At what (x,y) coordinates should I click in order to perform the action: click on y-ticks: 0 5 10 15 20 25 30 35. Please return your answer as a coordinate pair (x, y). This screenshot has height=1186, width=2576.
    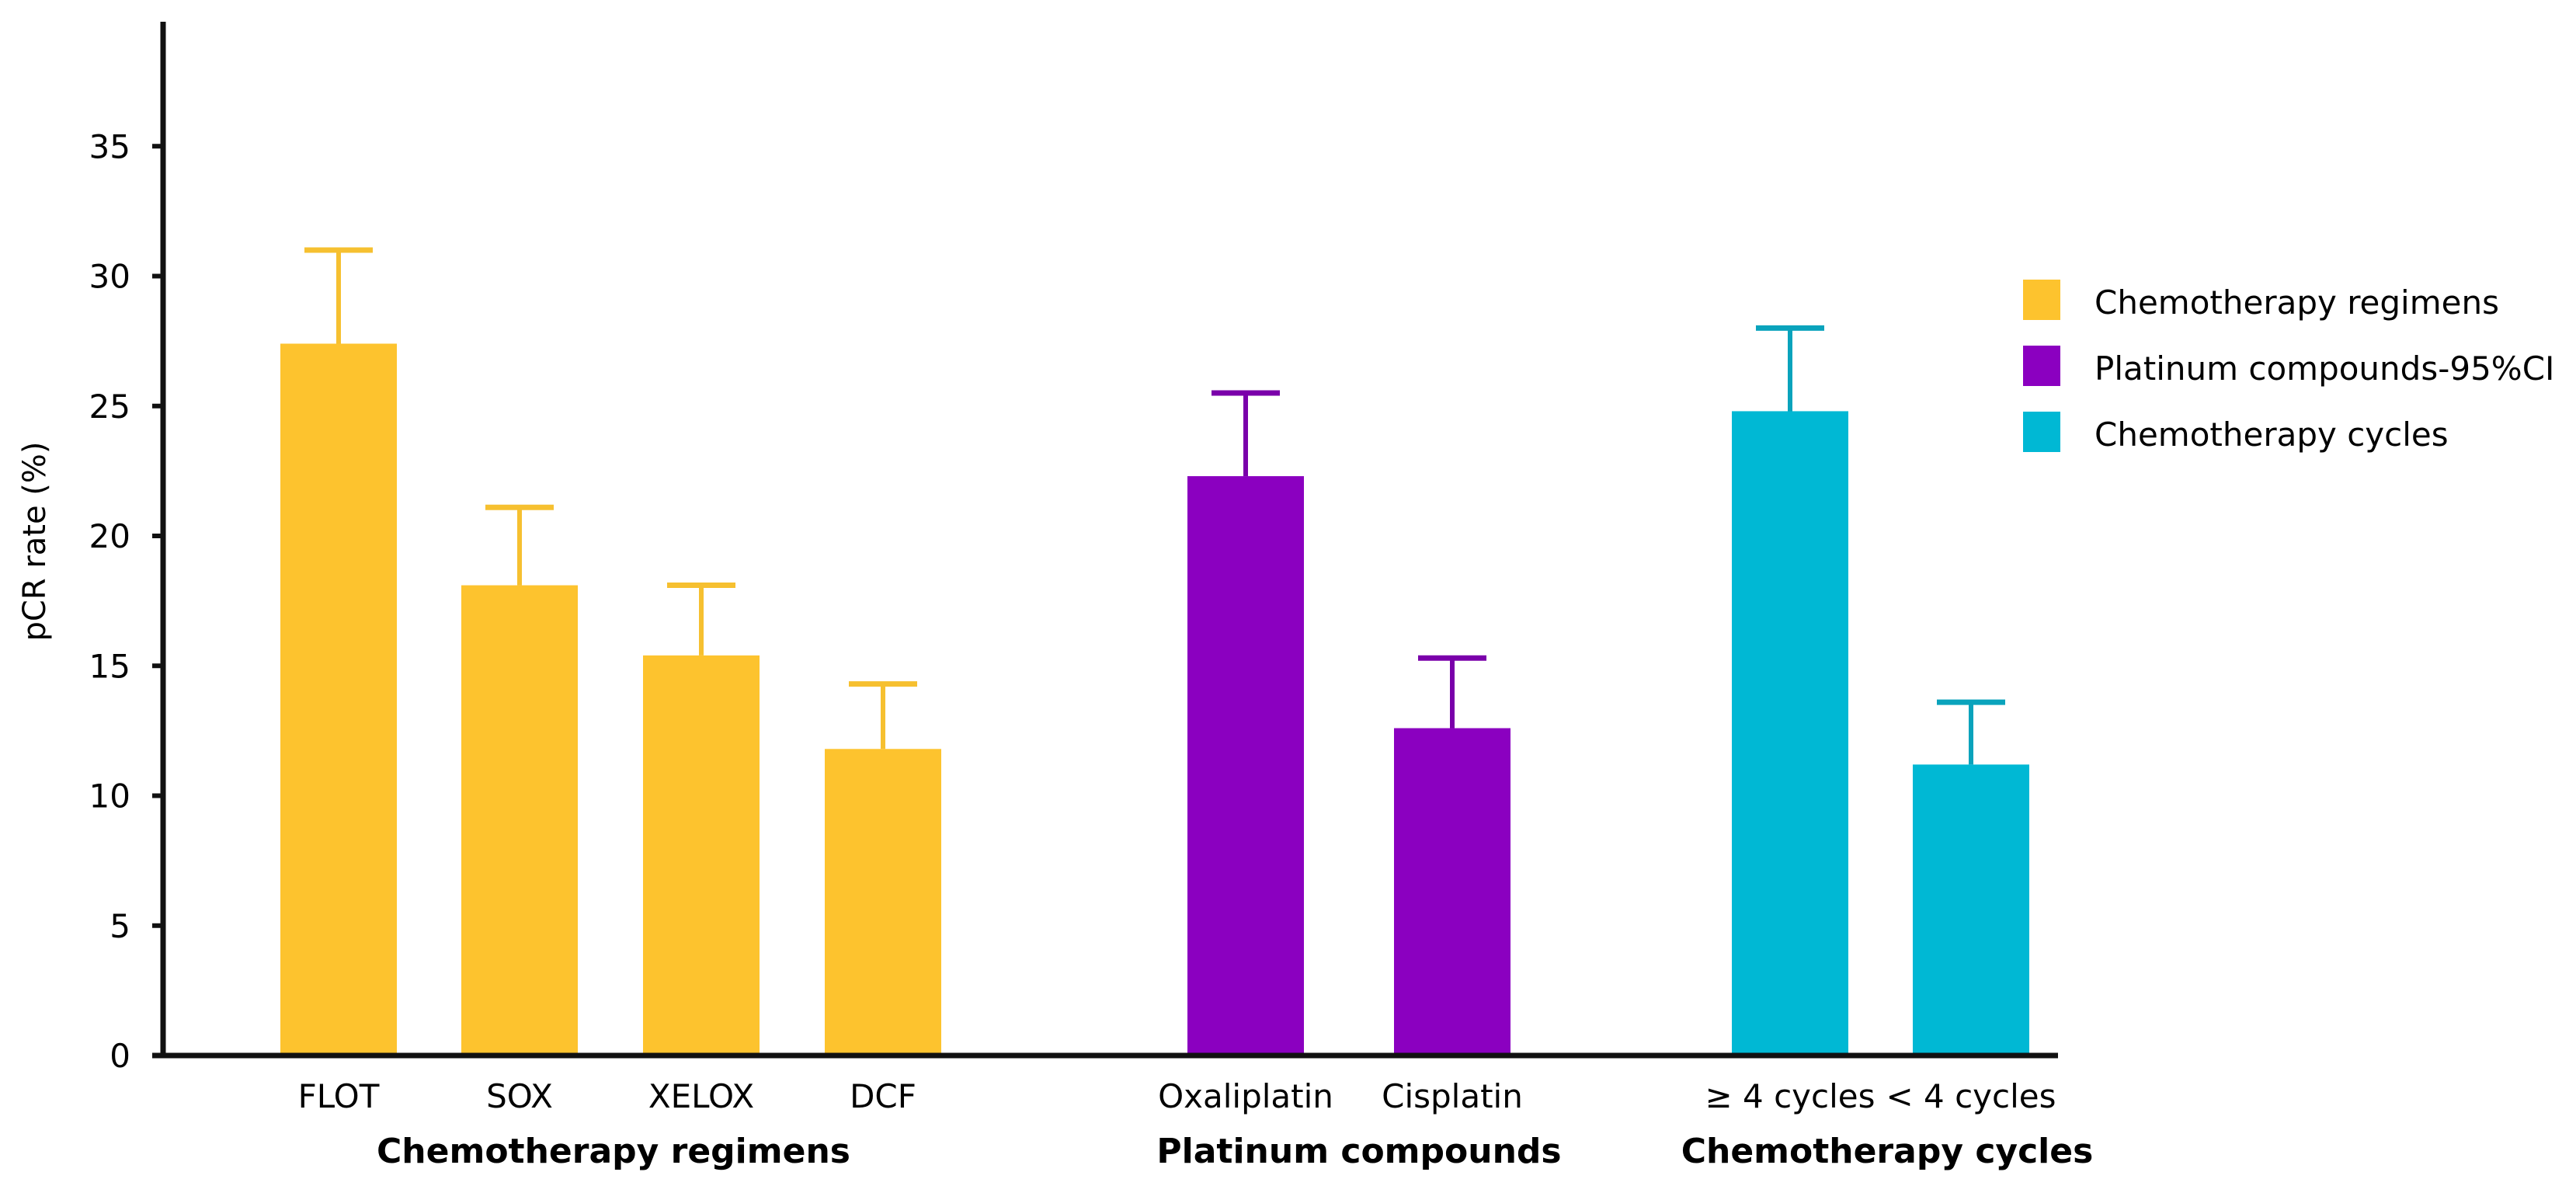
    Looking at the image, I should click on (126, 601).